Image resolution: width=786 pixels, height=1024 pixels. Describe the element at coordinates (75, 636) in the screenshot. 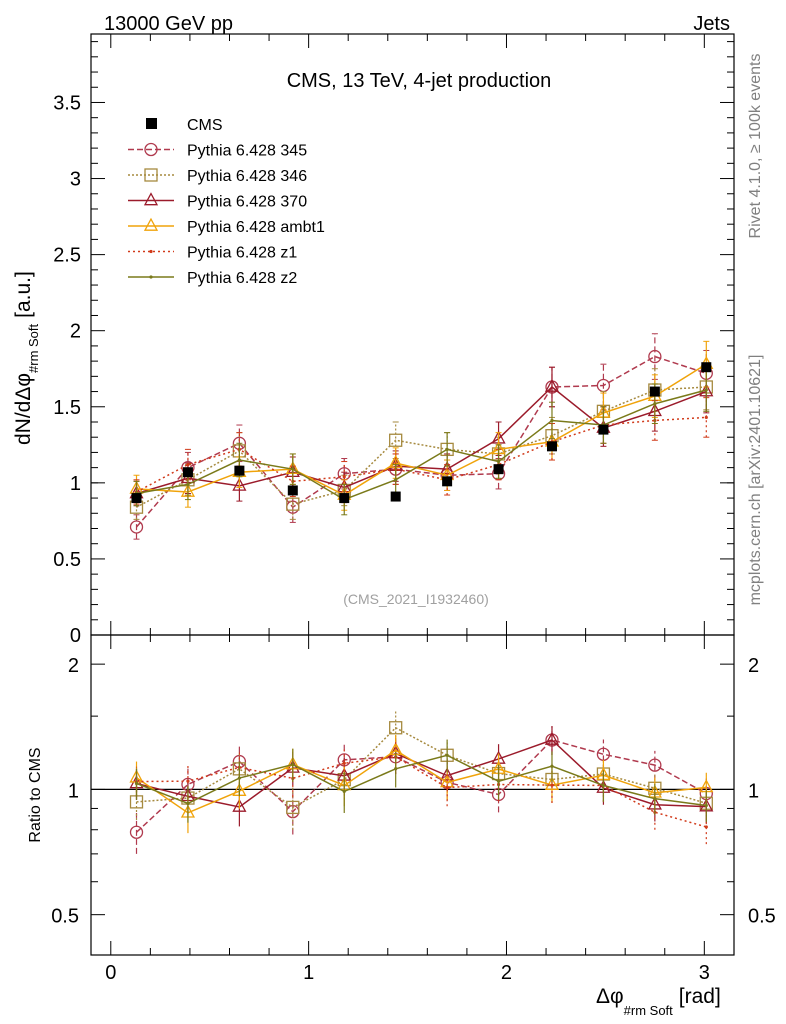

I see `main-y-tick-label: 0` at that location.